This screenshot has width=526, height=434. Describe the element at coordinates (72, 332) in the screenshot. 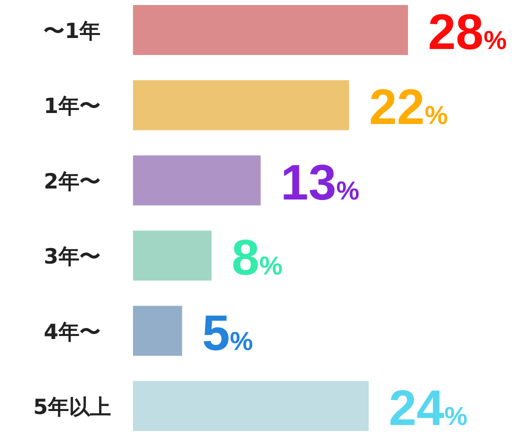

I see `y-tick-label: 4年〜` at that location.